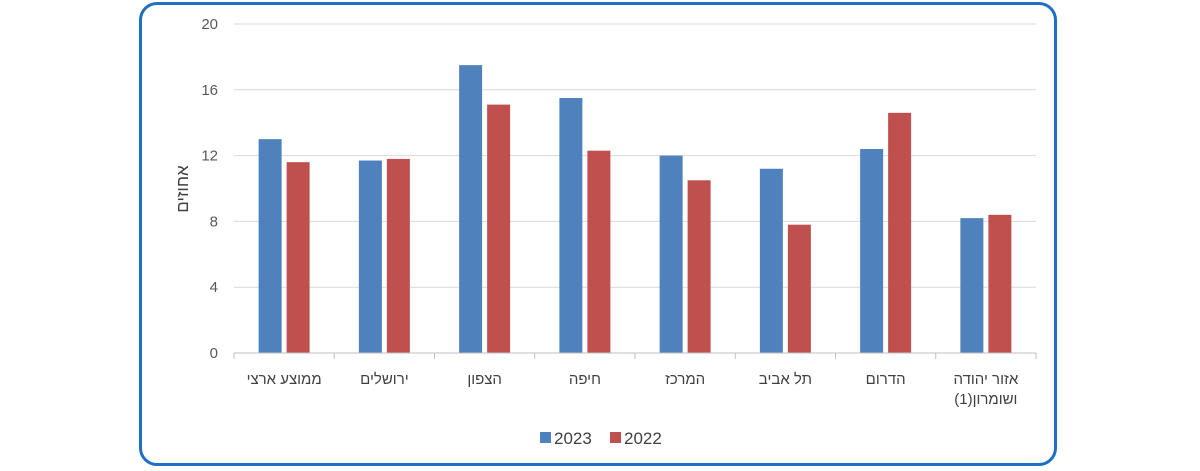  I want to click on category-label: ירושלים, so click(384, 379).